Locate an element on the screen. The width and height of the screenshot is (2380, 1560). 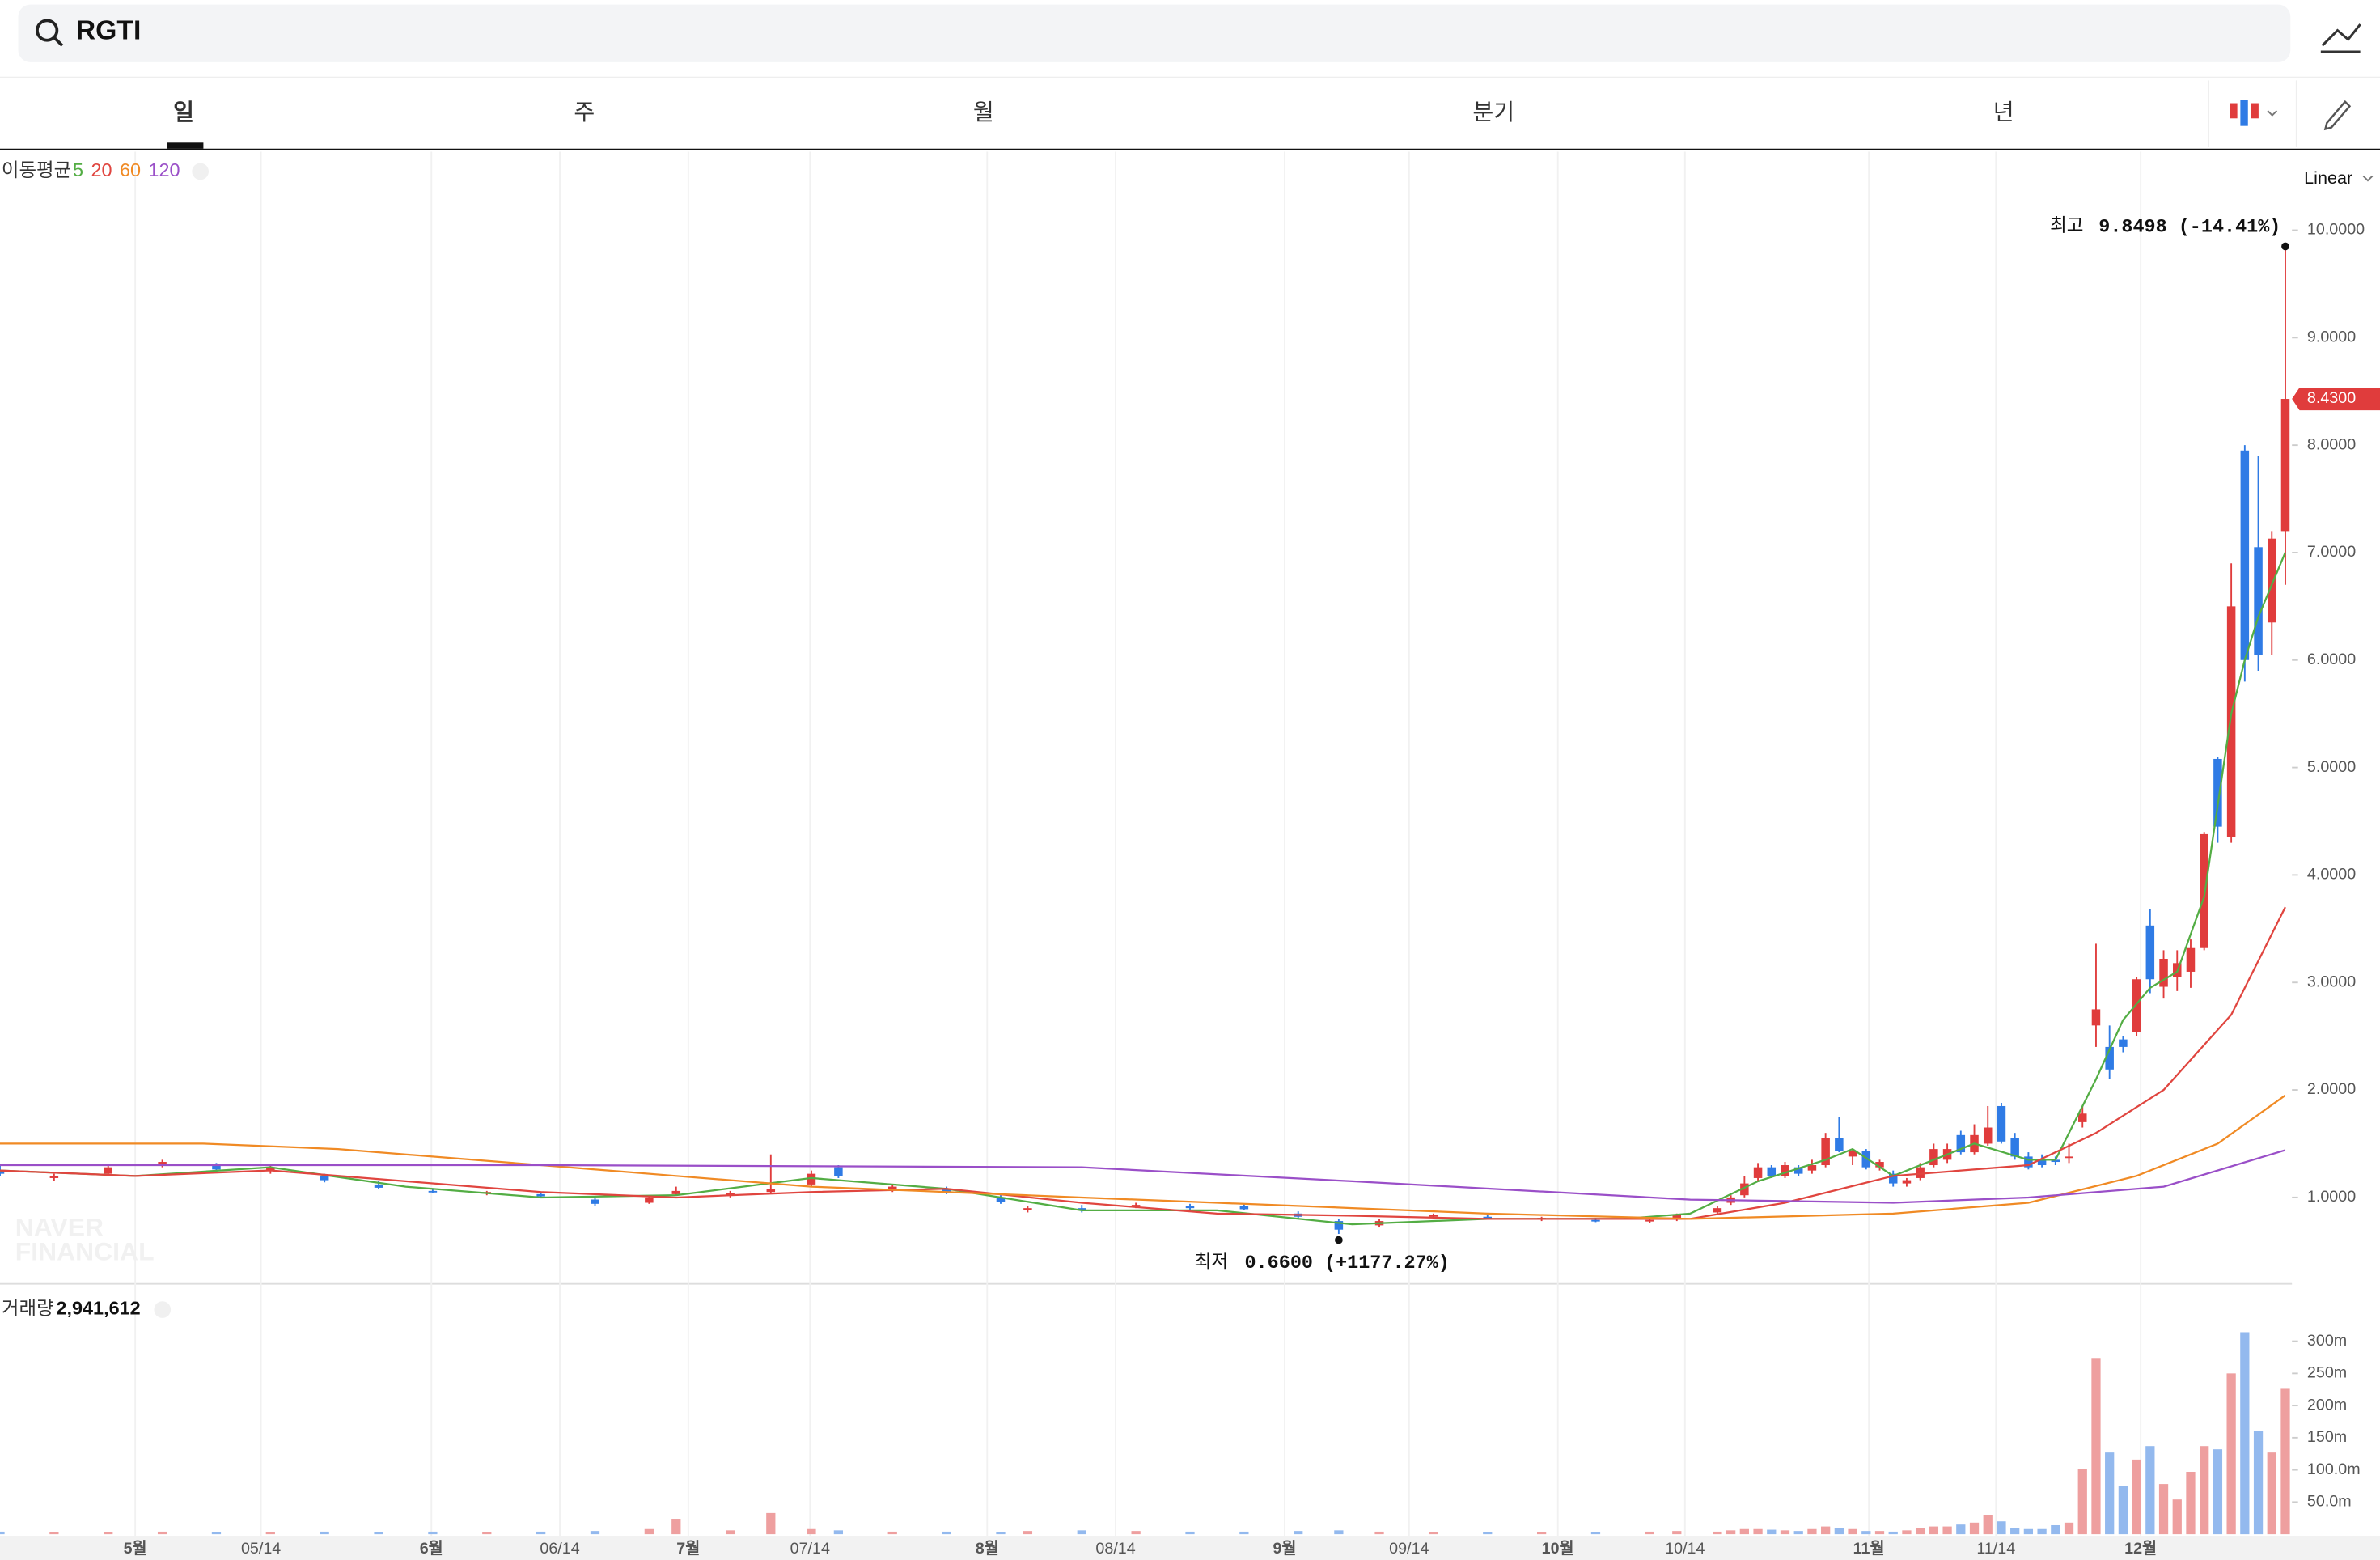
last-price-label: 8.4300 is located at coordinates (2331, 398).